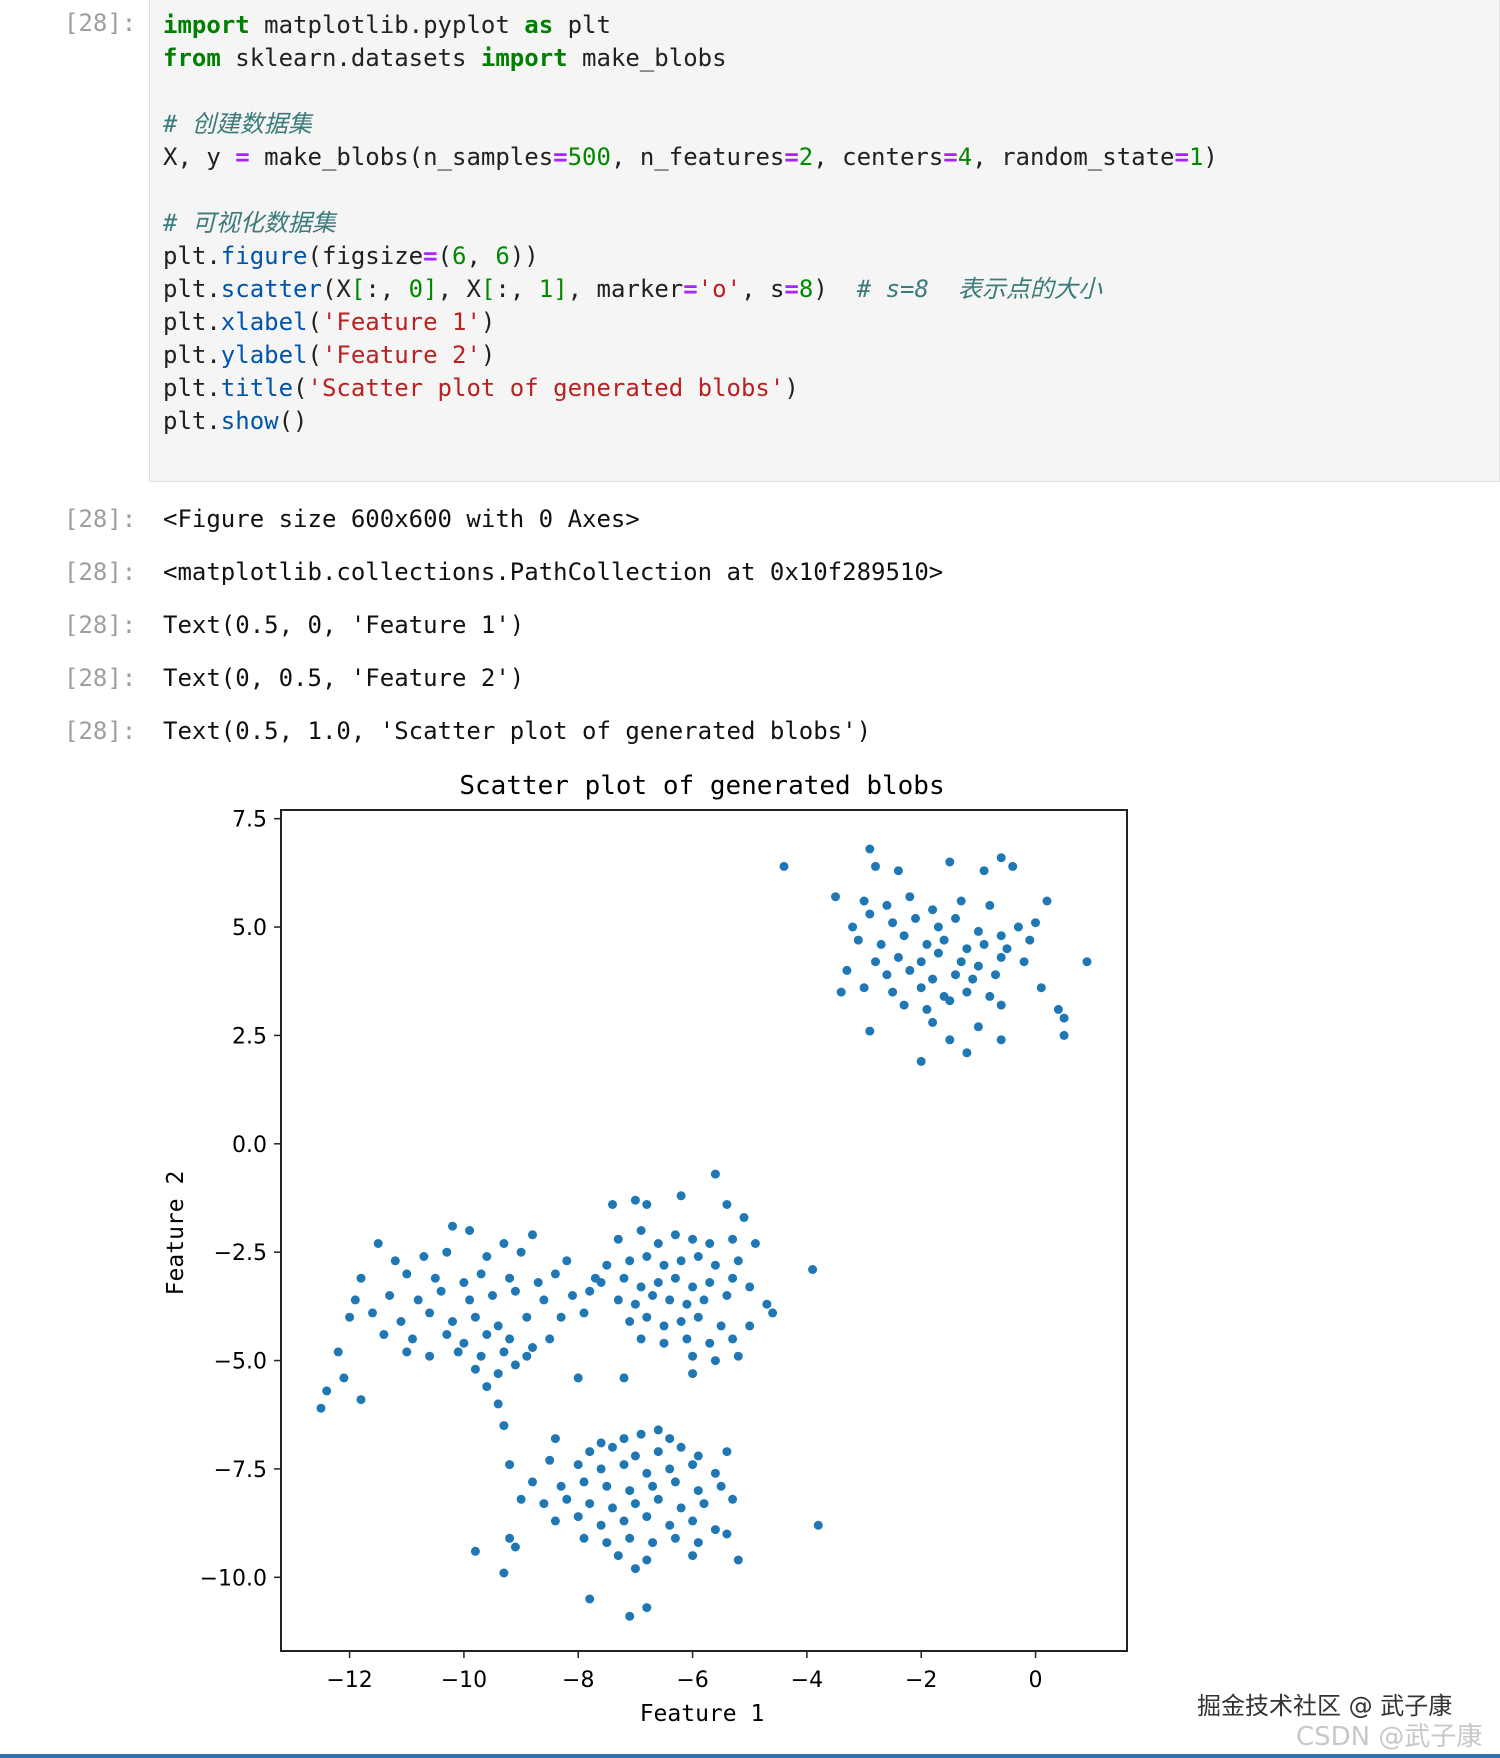 This screenshot has width=1500, height=1758. I want to click on number: 1, so click(1196, 157).